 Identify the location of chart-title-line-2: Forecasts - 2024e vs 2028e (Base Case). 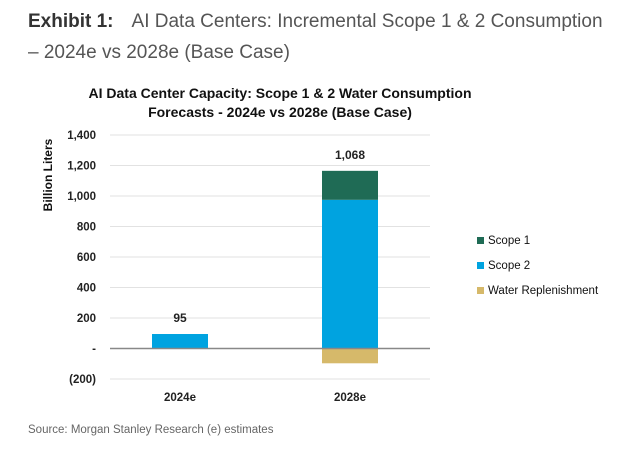
(280, 112).